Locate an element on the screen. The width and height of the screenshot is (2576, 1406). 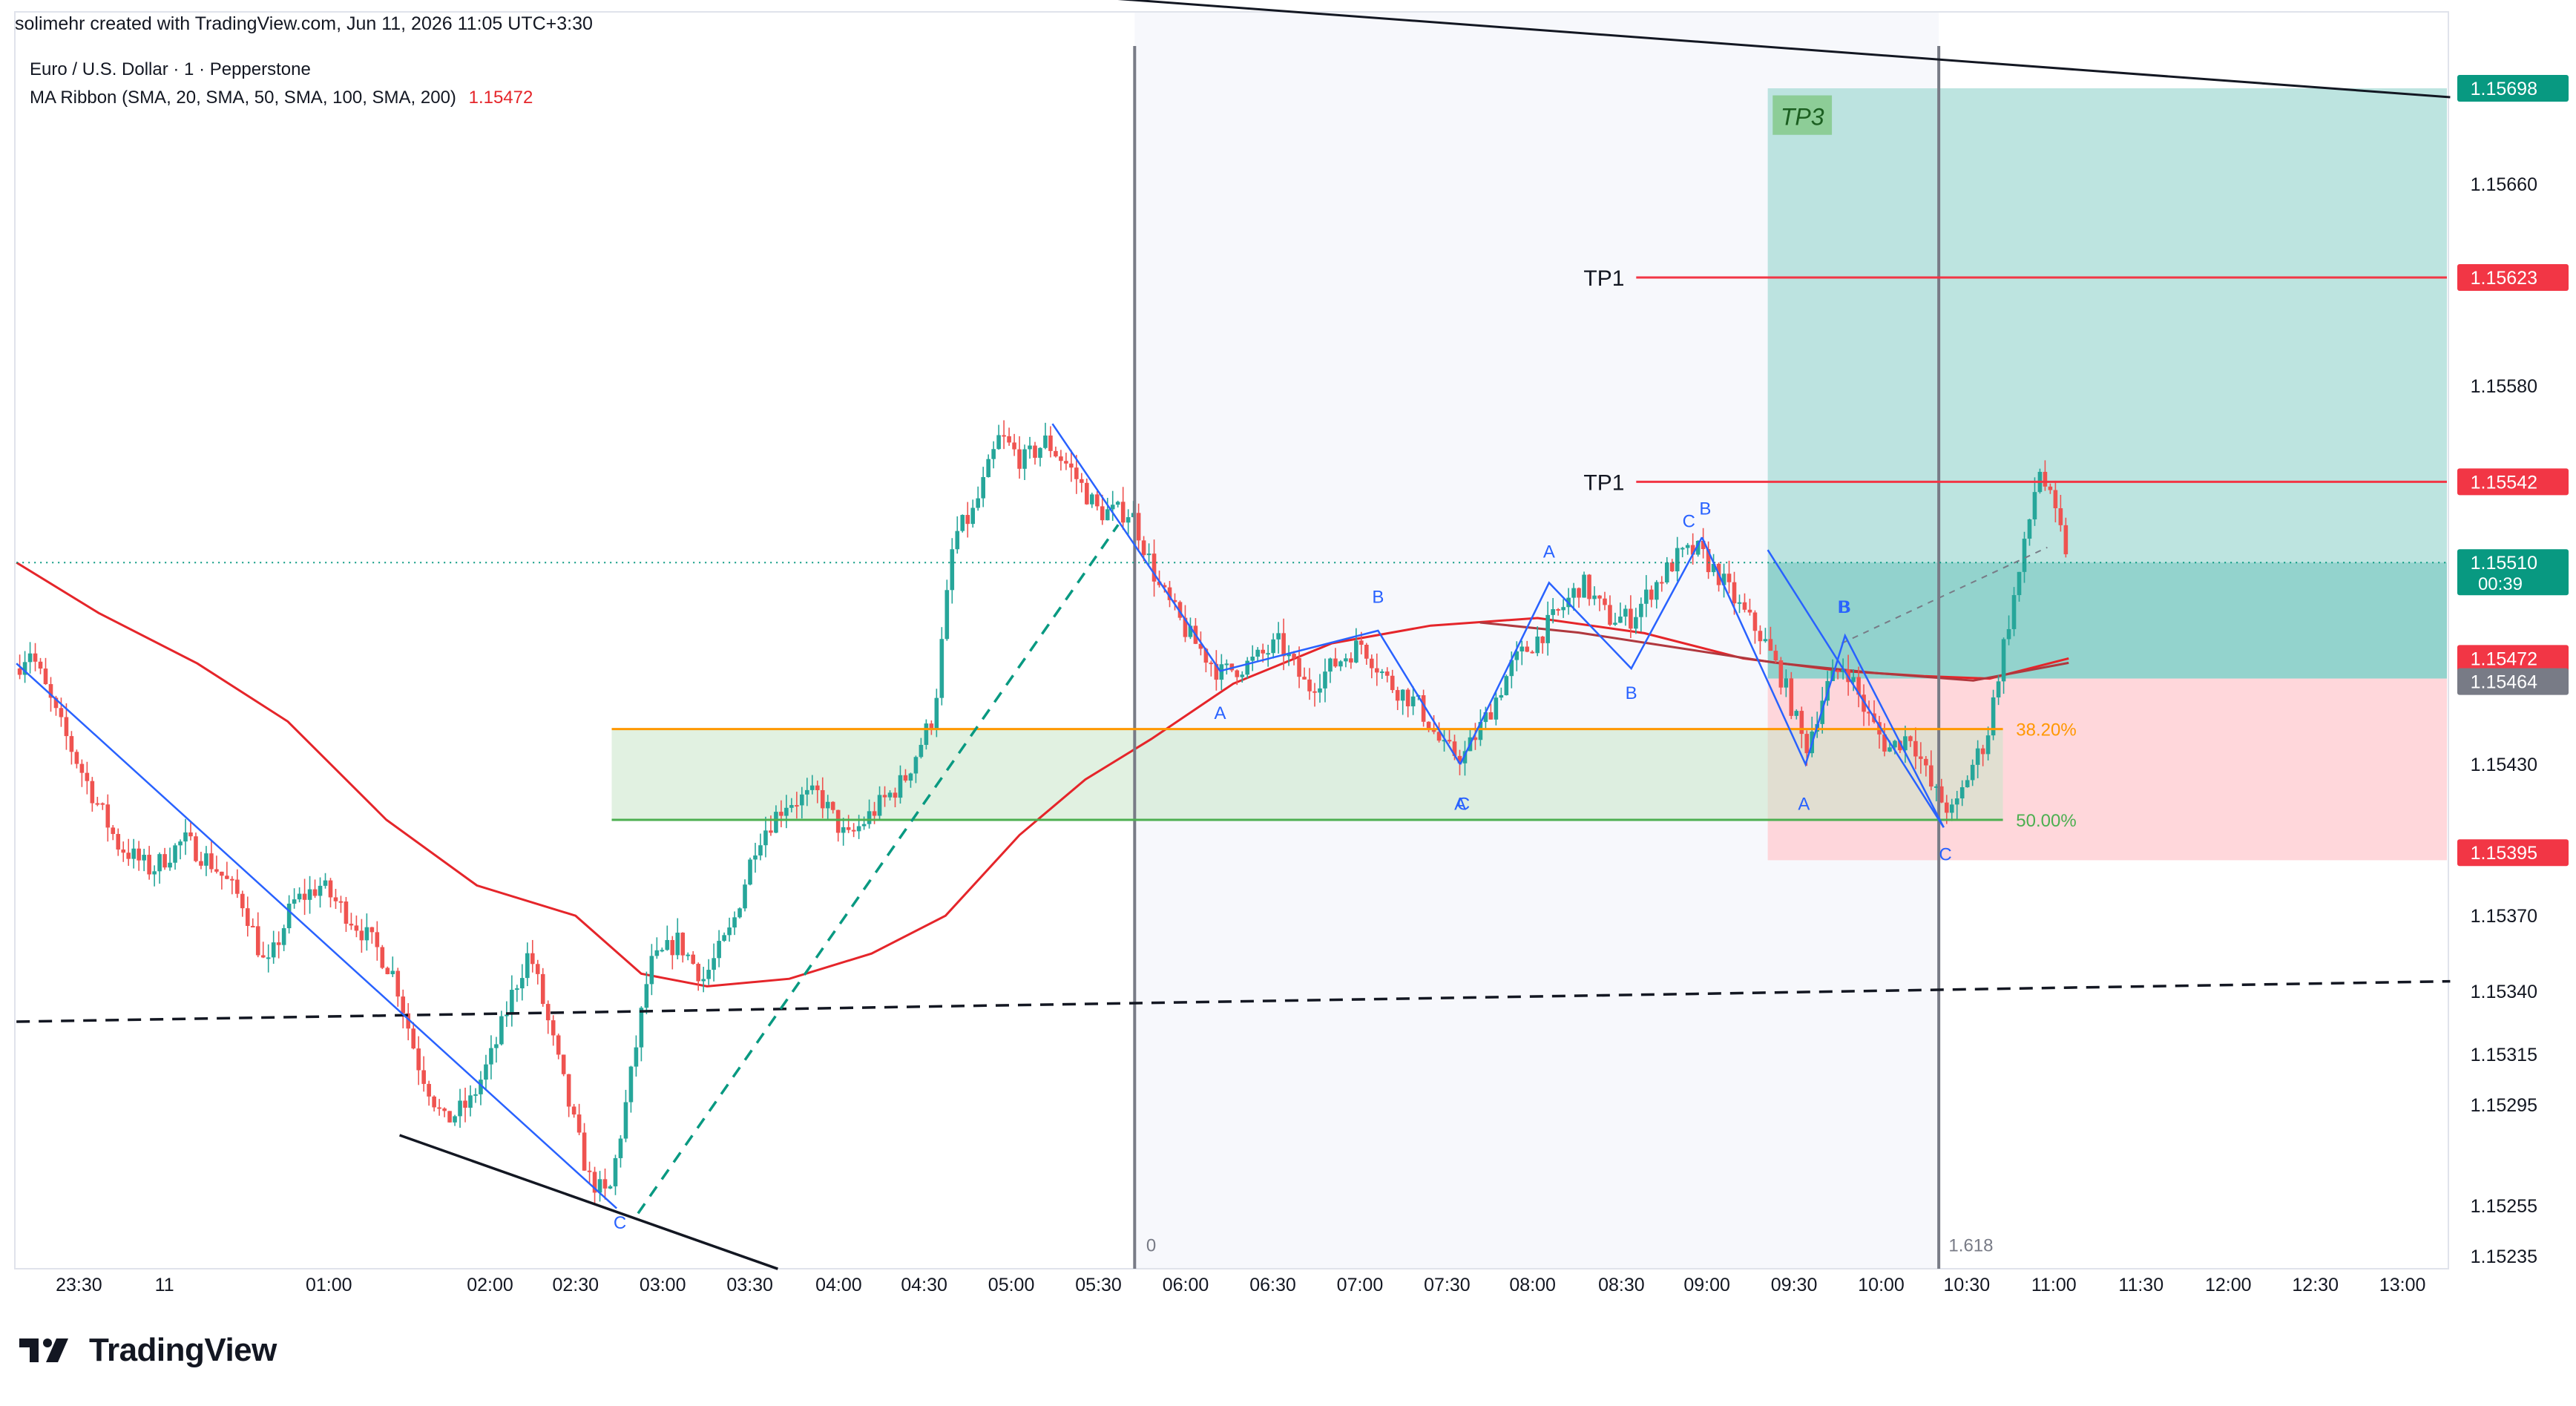
tp-label-2: TP1 is located at coordinates (1603, 482).